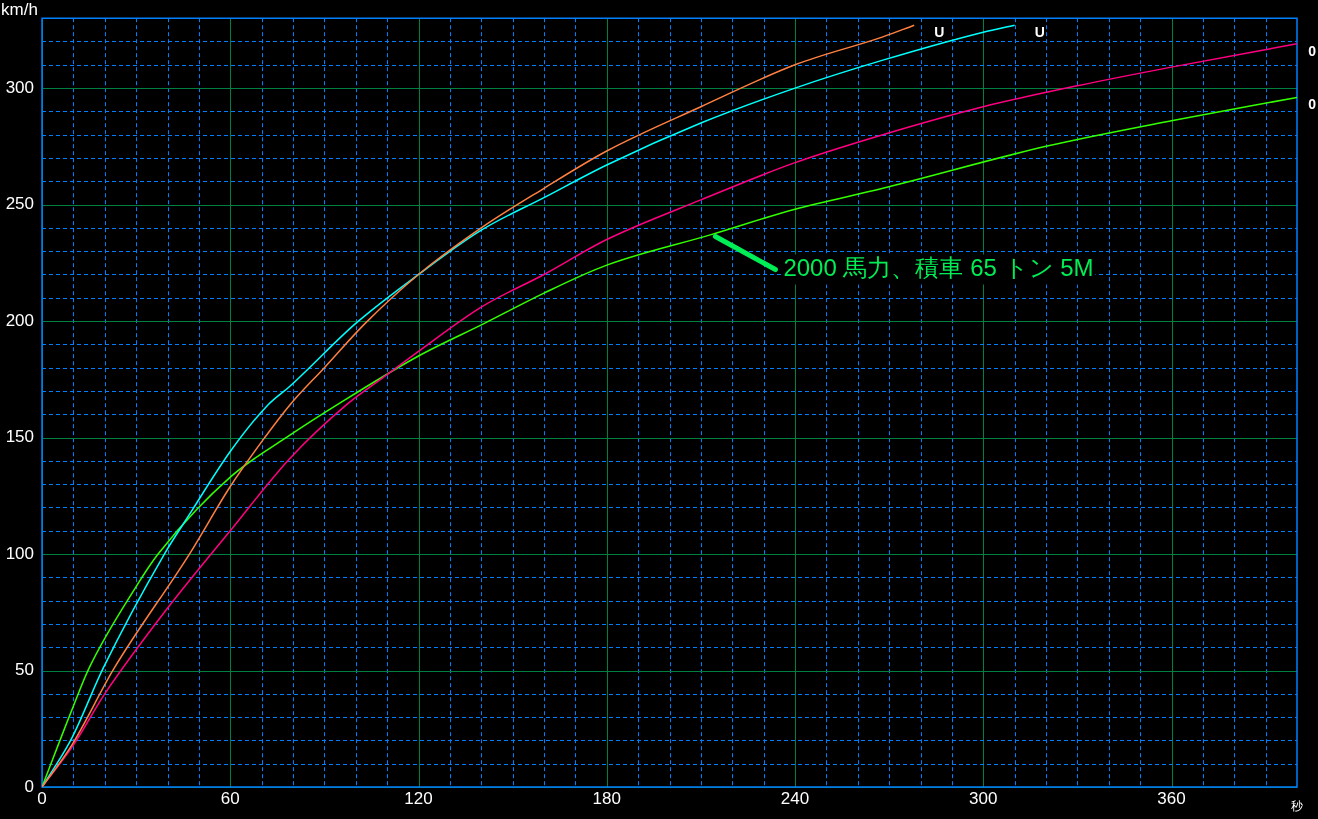 The height and width of the screenshot is (819, 1318). What do you see at coordinates (606, 798) in the screenshot?
I see `x-tick-label: 180` at bounding box center [606, 798].